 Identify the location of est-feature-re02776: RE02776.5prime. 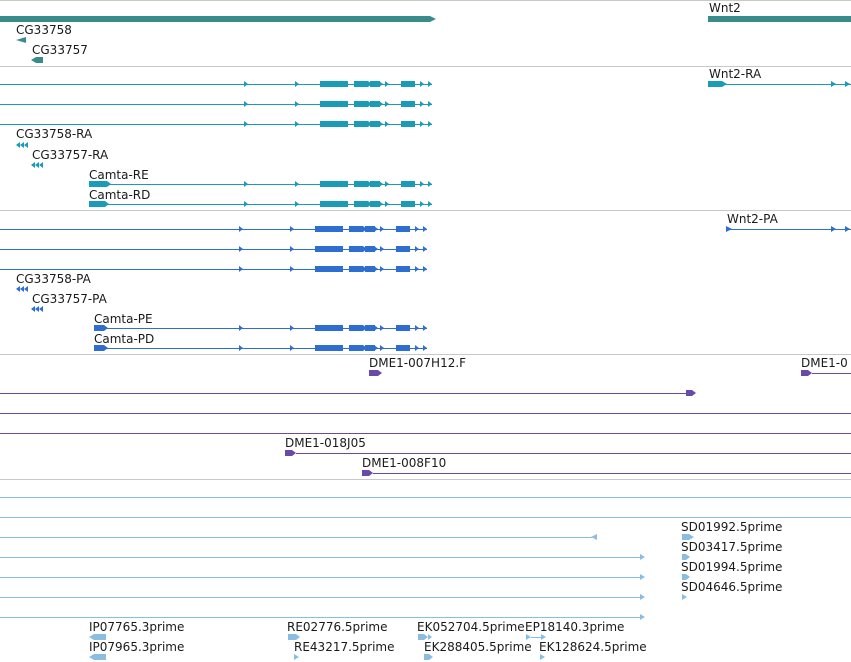
(337, 630).